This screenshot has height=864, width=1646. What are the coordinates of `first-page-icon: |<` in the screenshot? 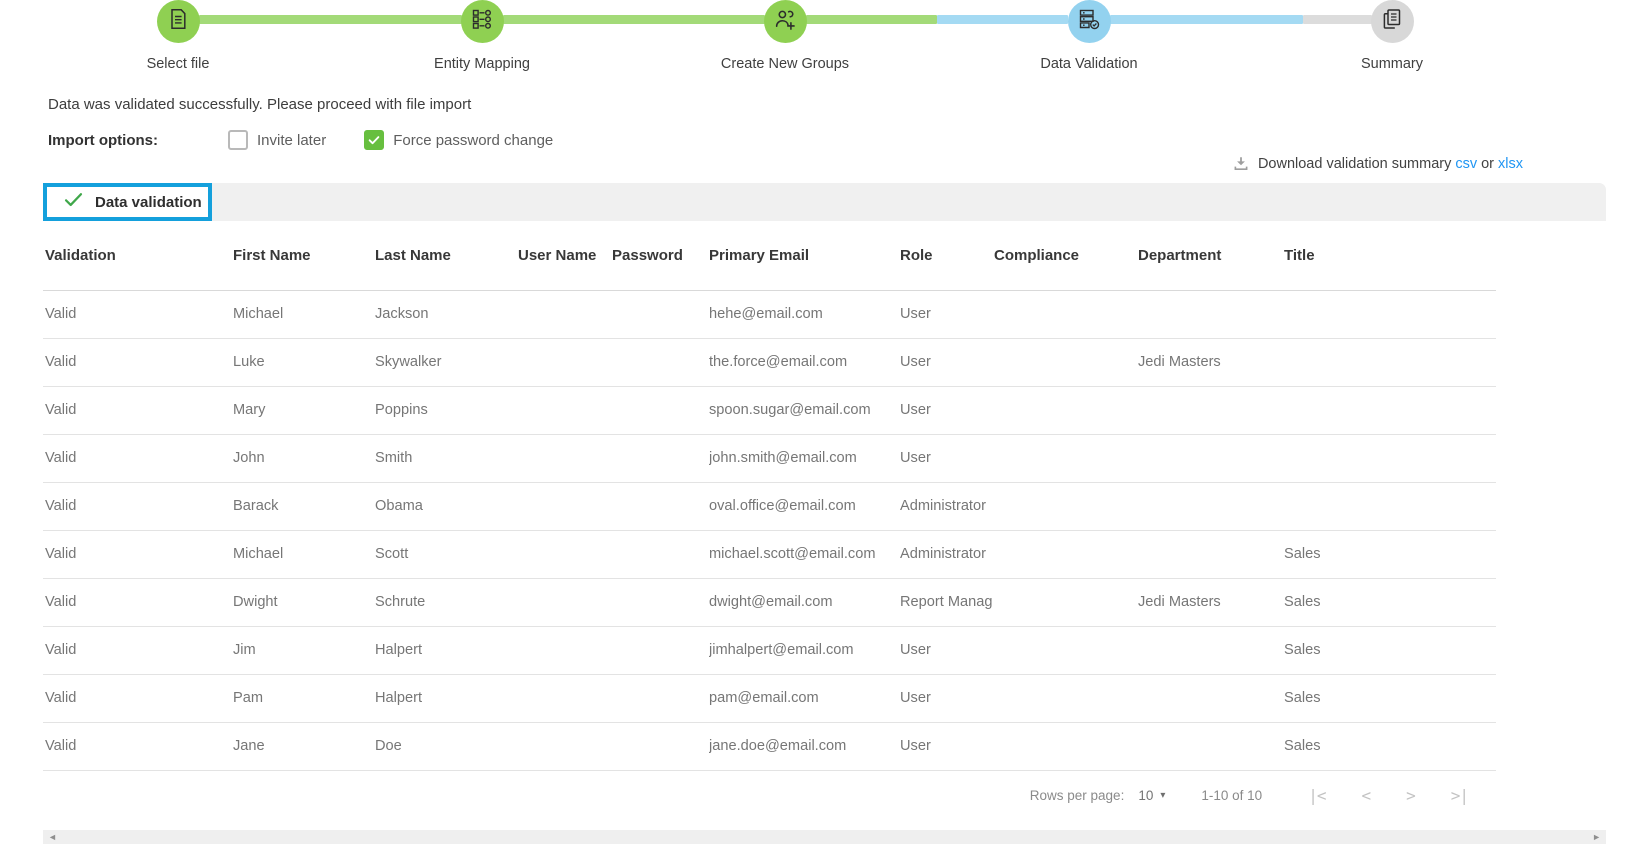 It's located at (1317, 795).